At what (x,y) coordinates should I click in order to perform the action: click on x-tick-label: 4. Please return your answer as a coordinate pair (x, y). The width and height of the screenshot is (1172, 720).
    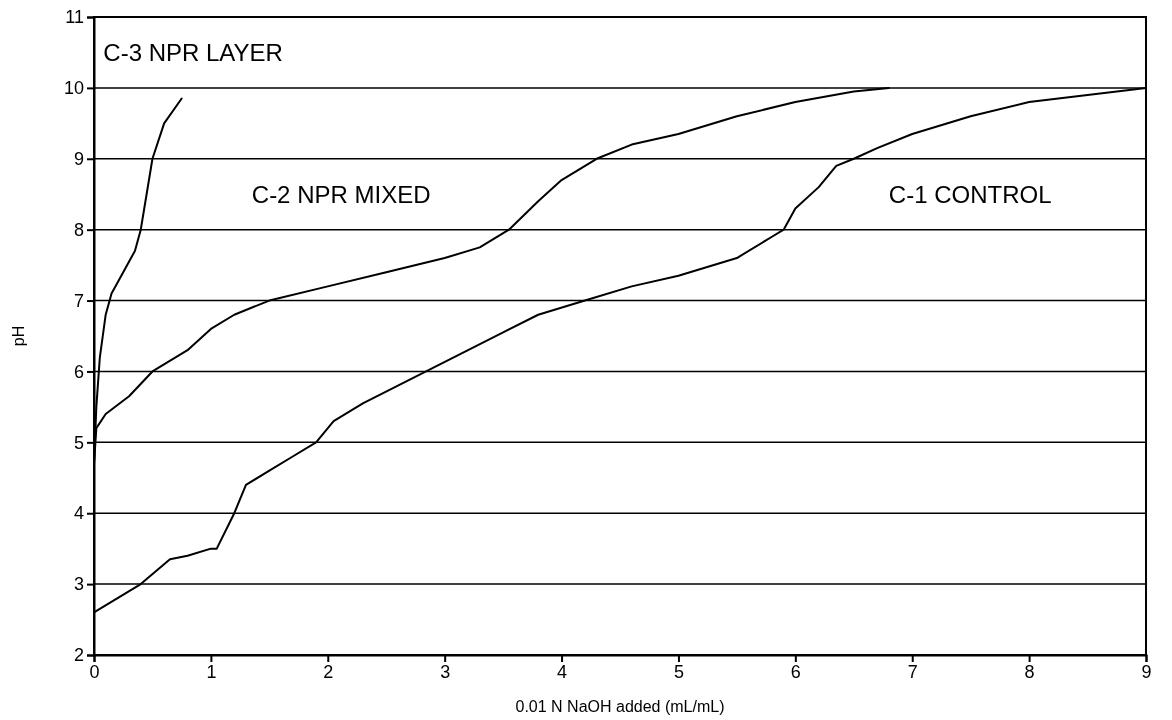
    Looking at the image, I should click on (562, 671).